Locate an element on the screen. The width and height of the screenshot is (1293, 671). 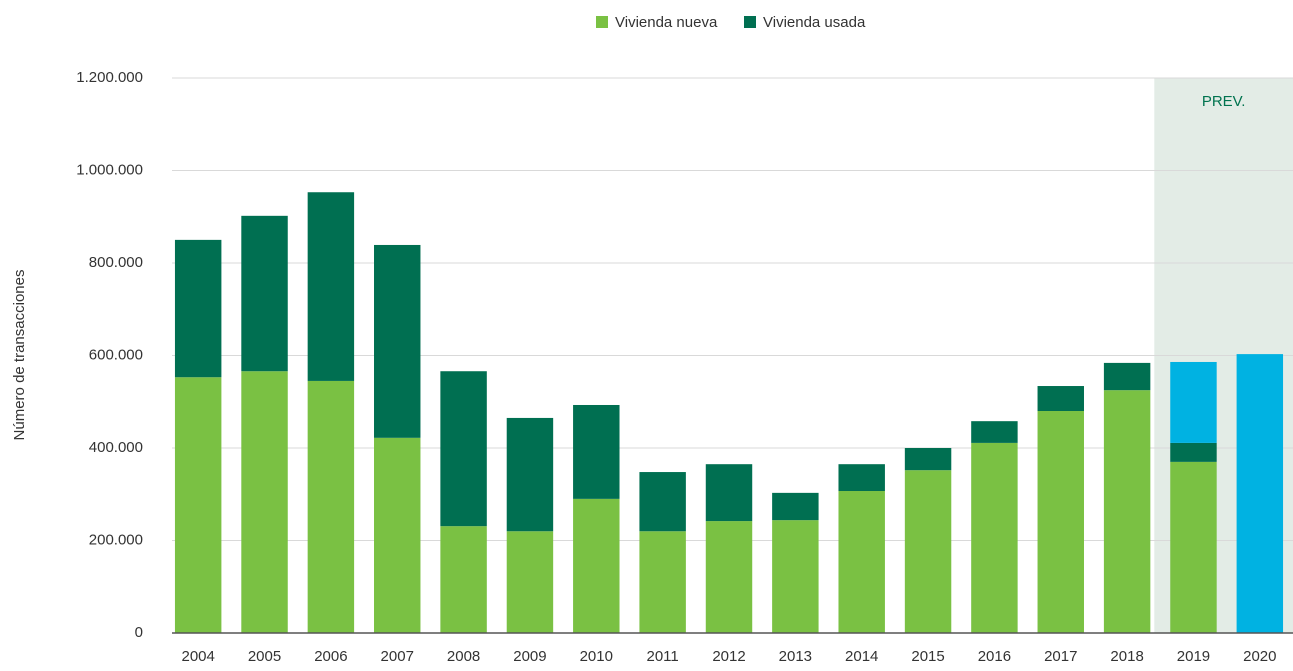
x-tick-label: 2015 is located at coordinates (927, 656).